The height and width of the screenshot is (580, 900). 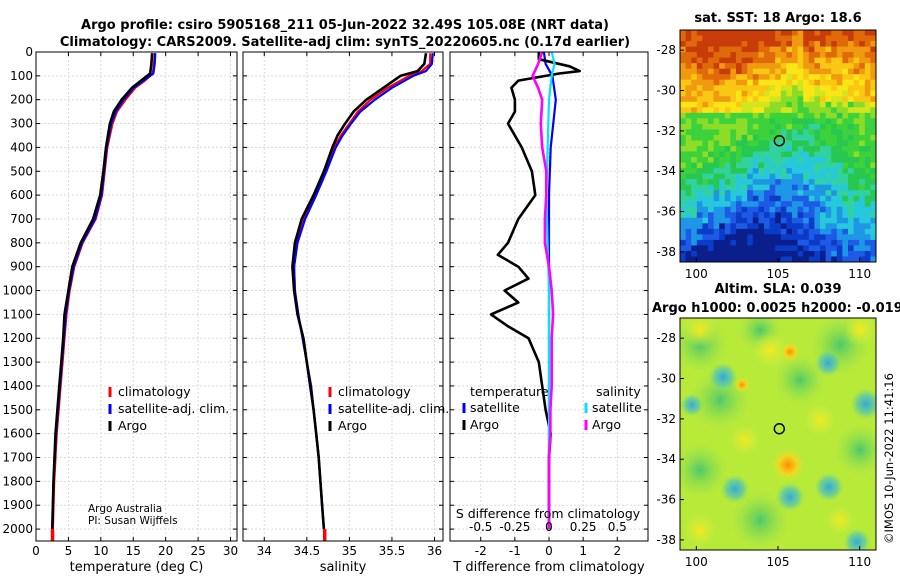 I want to click on y-tick-label: 1000, so click(x=17, y=291).